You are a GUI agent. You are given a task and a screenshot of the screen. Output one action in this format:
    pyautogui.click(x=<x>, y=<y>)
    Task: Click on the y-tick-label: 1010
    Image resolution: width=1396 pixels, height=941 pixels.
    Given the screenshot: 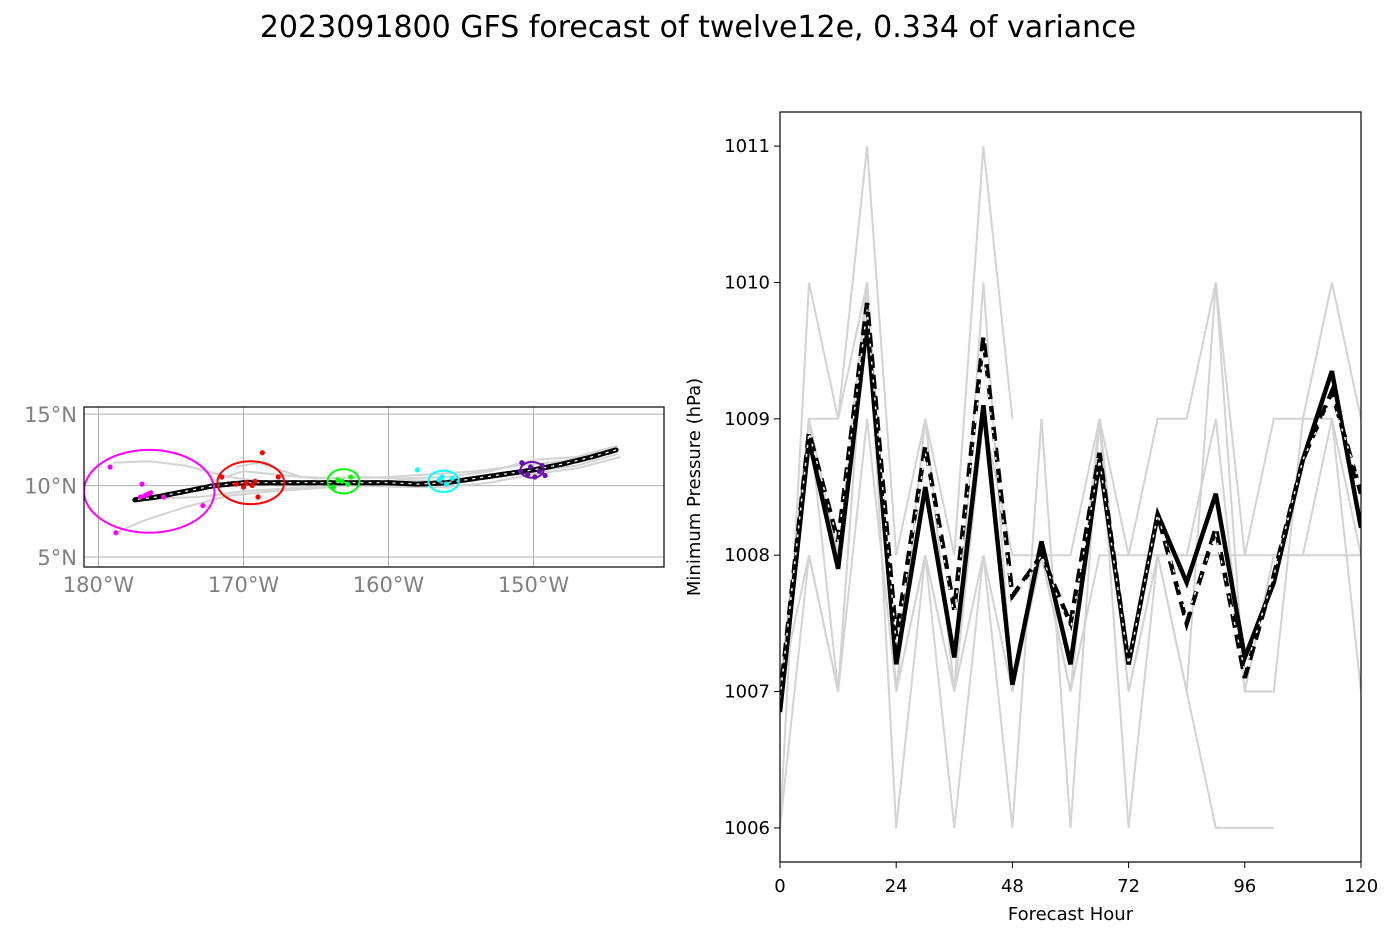 What is the action you would take?
    pyautogui.click(x=747, y=282)
    